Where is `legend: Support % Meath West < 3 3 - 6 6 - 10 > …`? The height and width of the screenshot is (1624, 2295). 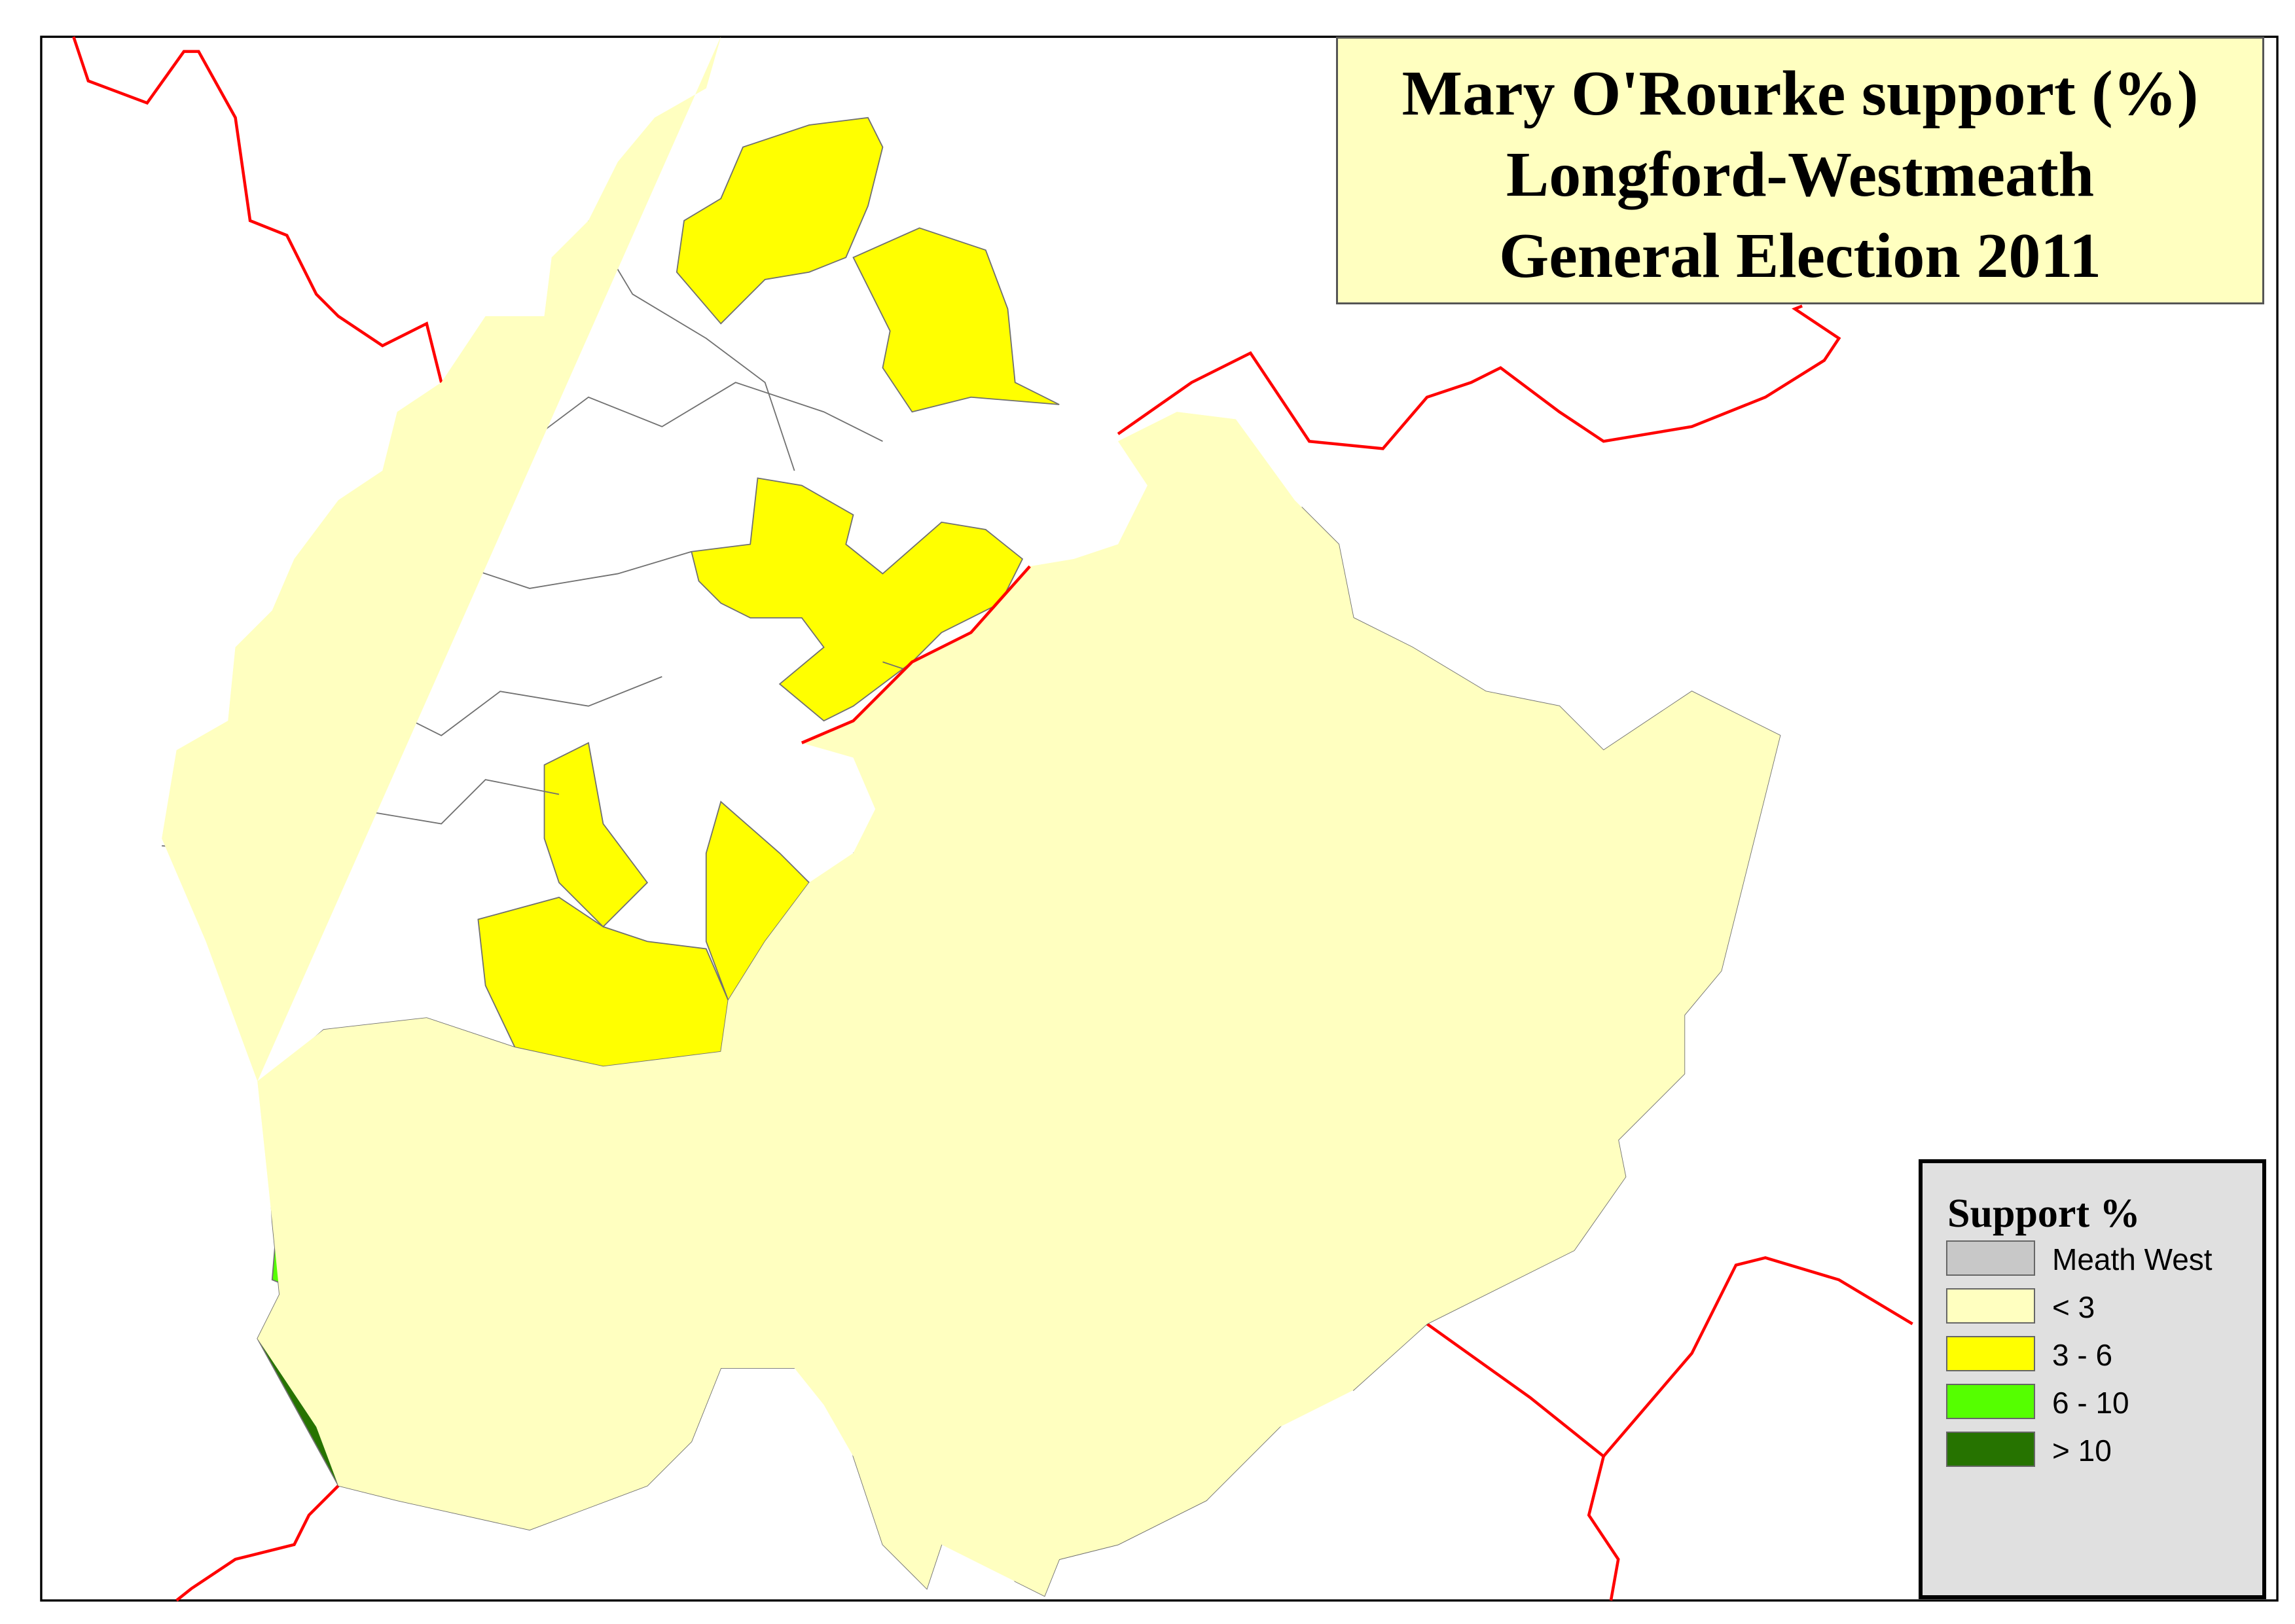 legend: Support % Meath West < 3 3 - 6 6 - 10 > … is located at coordinates (2093, 1379).